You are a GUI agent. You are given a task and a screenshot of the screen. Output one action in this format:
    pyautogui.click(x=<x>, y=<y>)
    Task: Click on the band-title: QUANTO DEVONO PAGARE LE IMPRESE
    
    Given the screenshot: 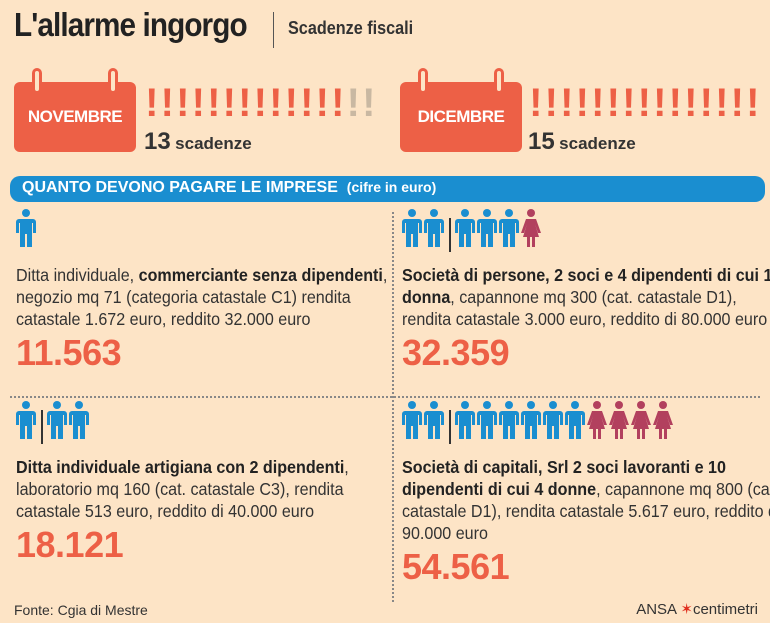 What is the action you would take?
    pyautogui.click(x=180, y=187)
    